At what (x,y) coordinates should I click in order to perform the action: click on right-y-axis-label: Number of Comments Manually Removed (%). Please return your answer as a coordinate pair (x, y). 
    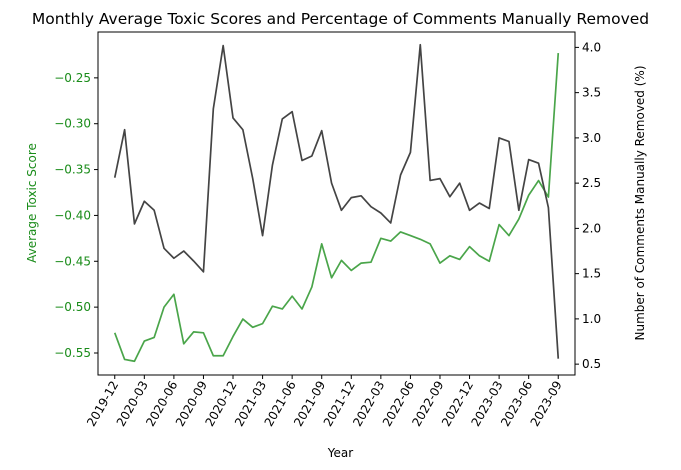
    Looking at the image, I should click on (640, 202).